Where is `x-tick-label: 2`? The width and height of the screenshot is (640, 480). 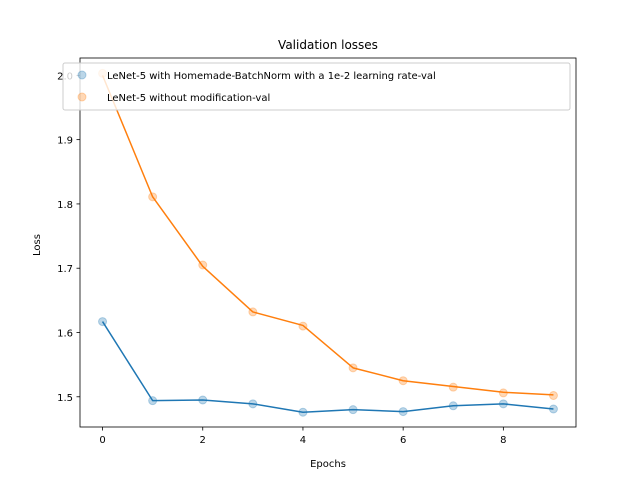
x-tick-label: 2 is located at coordinates (203, 440).